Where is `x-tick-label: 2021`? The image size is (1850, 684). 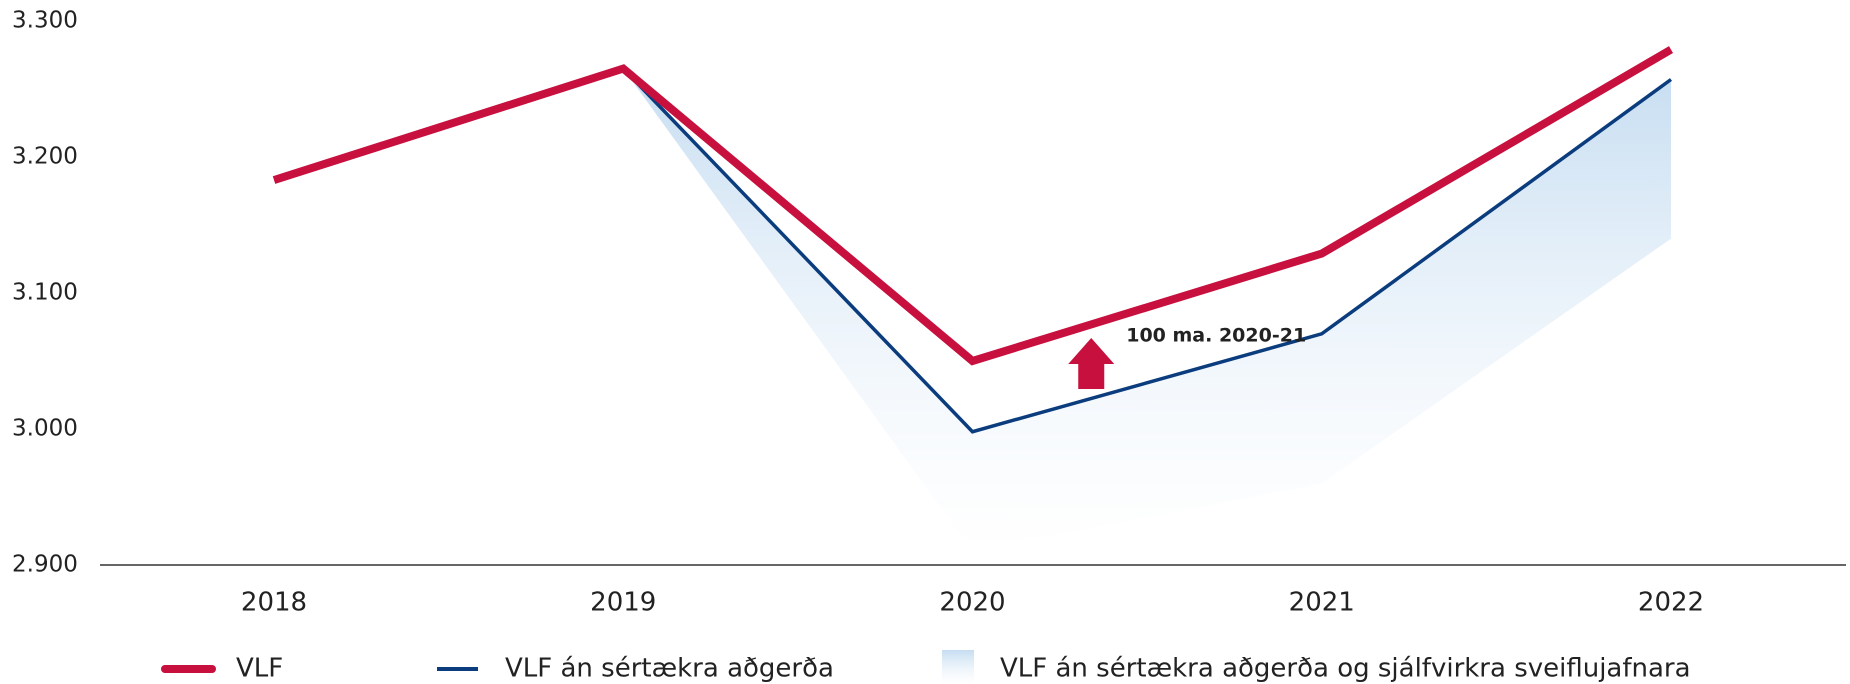 x-tick-label: 2021 is located at coordinates (1322, 603).